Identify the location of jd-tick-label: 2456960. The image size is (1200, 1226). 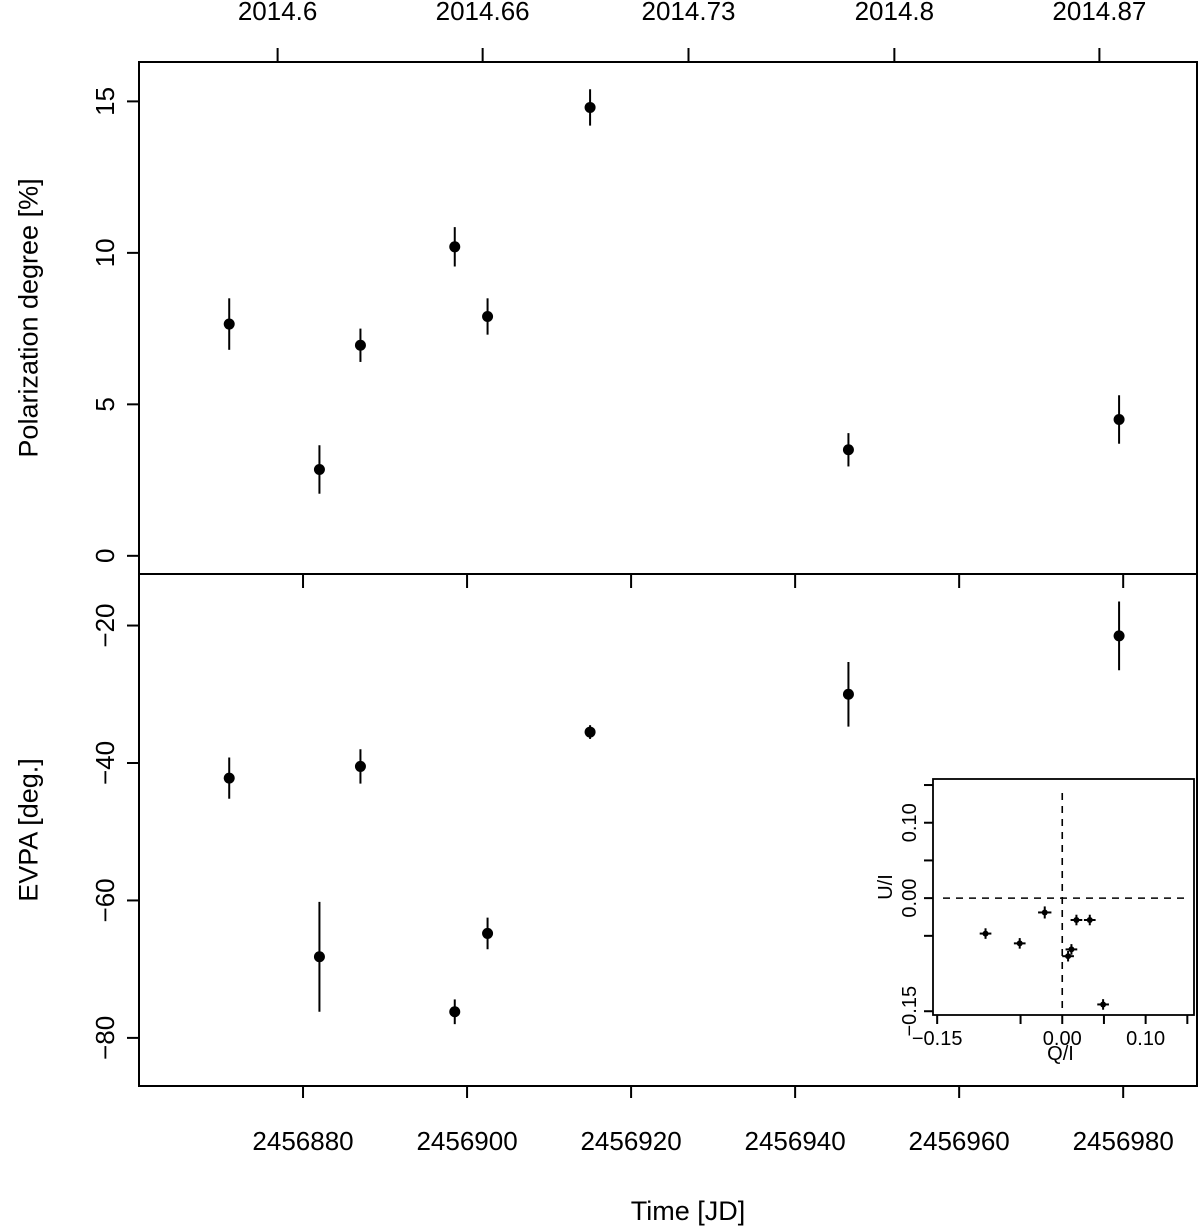
(959, 1141).